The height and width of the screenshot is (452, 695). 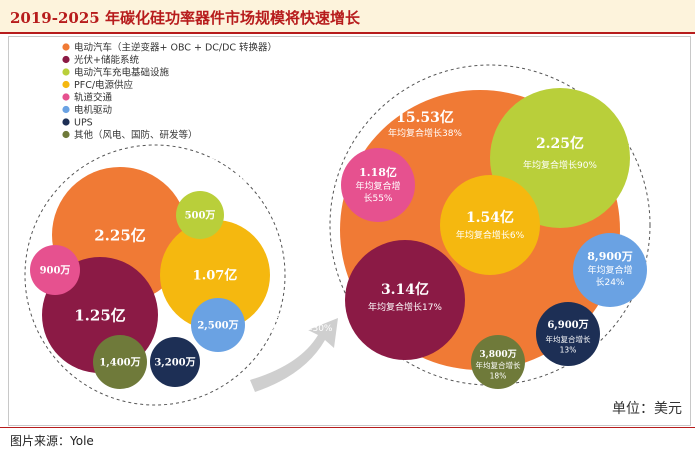 I want to click on year-label-2025: 2025, so click(x=620, y=72).